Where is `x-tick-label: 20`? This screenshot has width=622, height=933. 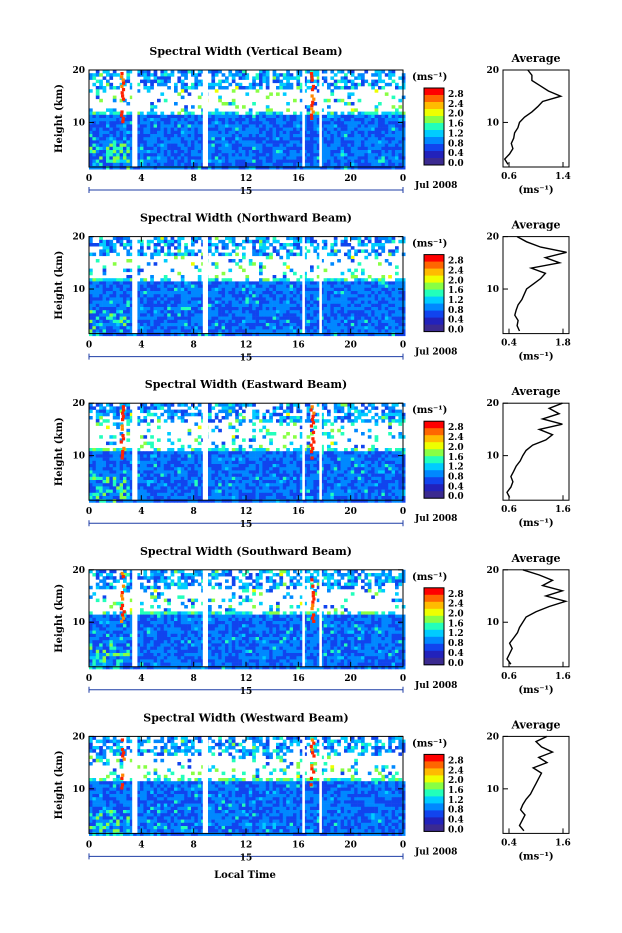 x-tick-label: 20 is located at coordinates (350, 179).